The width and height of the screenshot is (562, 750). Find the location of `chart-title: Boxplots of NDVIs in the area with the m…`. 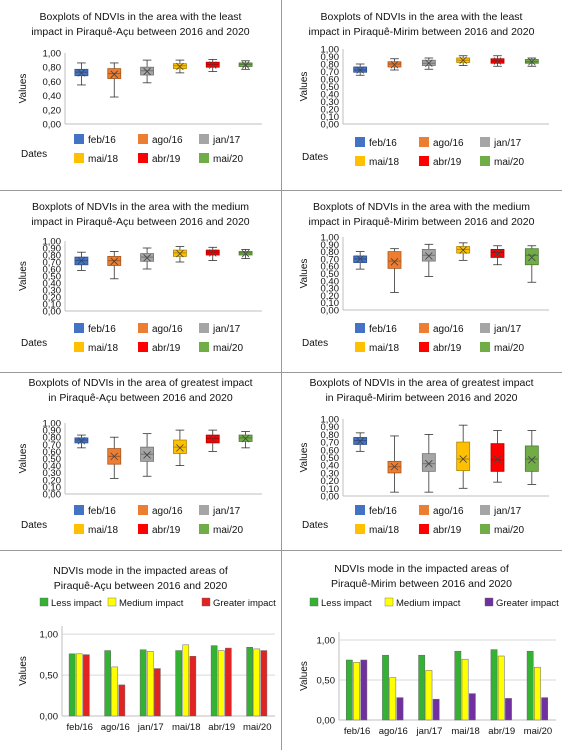

chart-title: Boxplots of NDVIs in the area with the m… is located at coordinates (421, 207).